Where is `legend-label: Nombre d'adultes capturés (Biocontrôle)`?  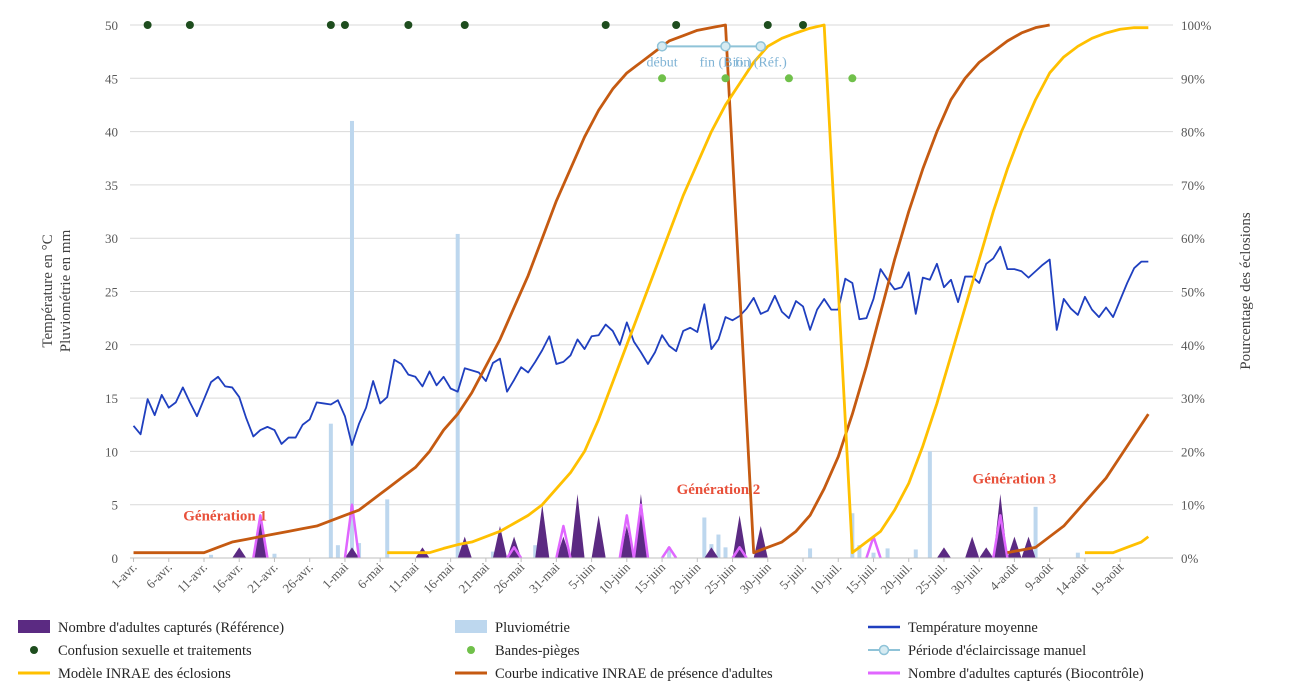
legend-label: Nombre d'adultes capturés (Biocontrôle) is located at coordinates (1026, 674).